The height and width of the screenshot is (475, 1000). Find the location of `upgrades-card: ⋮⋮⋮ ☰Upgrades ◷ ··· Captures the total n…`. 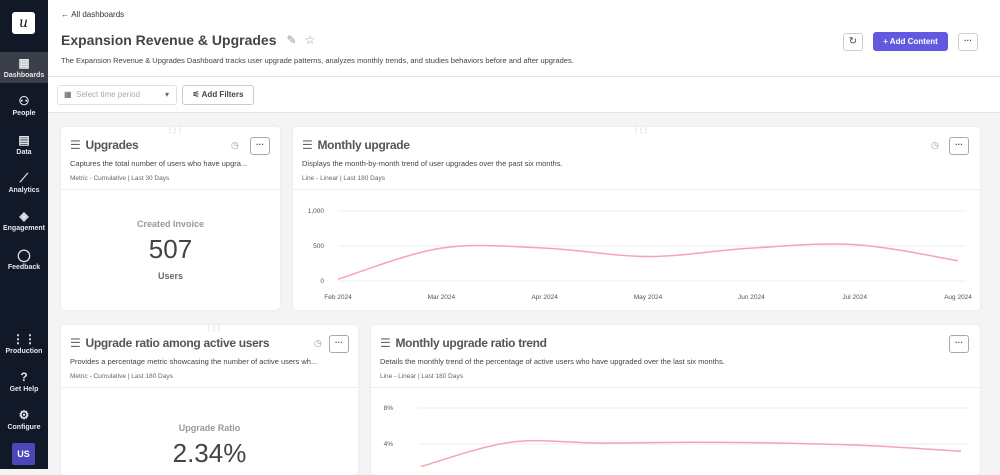

upgrades-card: ⋮⋮⋮ ☰Upgrades ◷ ··· Captures the total n… is located at coordinates (170, 218).